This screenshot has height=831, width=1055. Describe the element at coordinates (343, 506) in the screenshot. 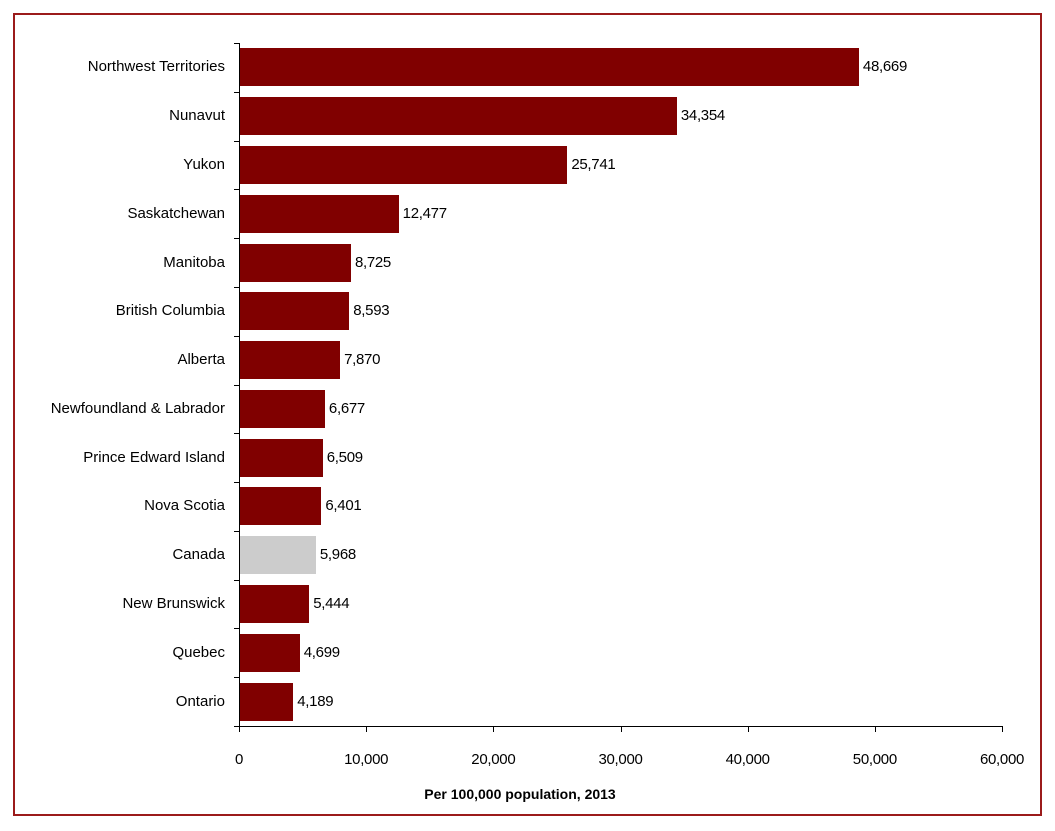

I see `value-label: 6,401` at that location.